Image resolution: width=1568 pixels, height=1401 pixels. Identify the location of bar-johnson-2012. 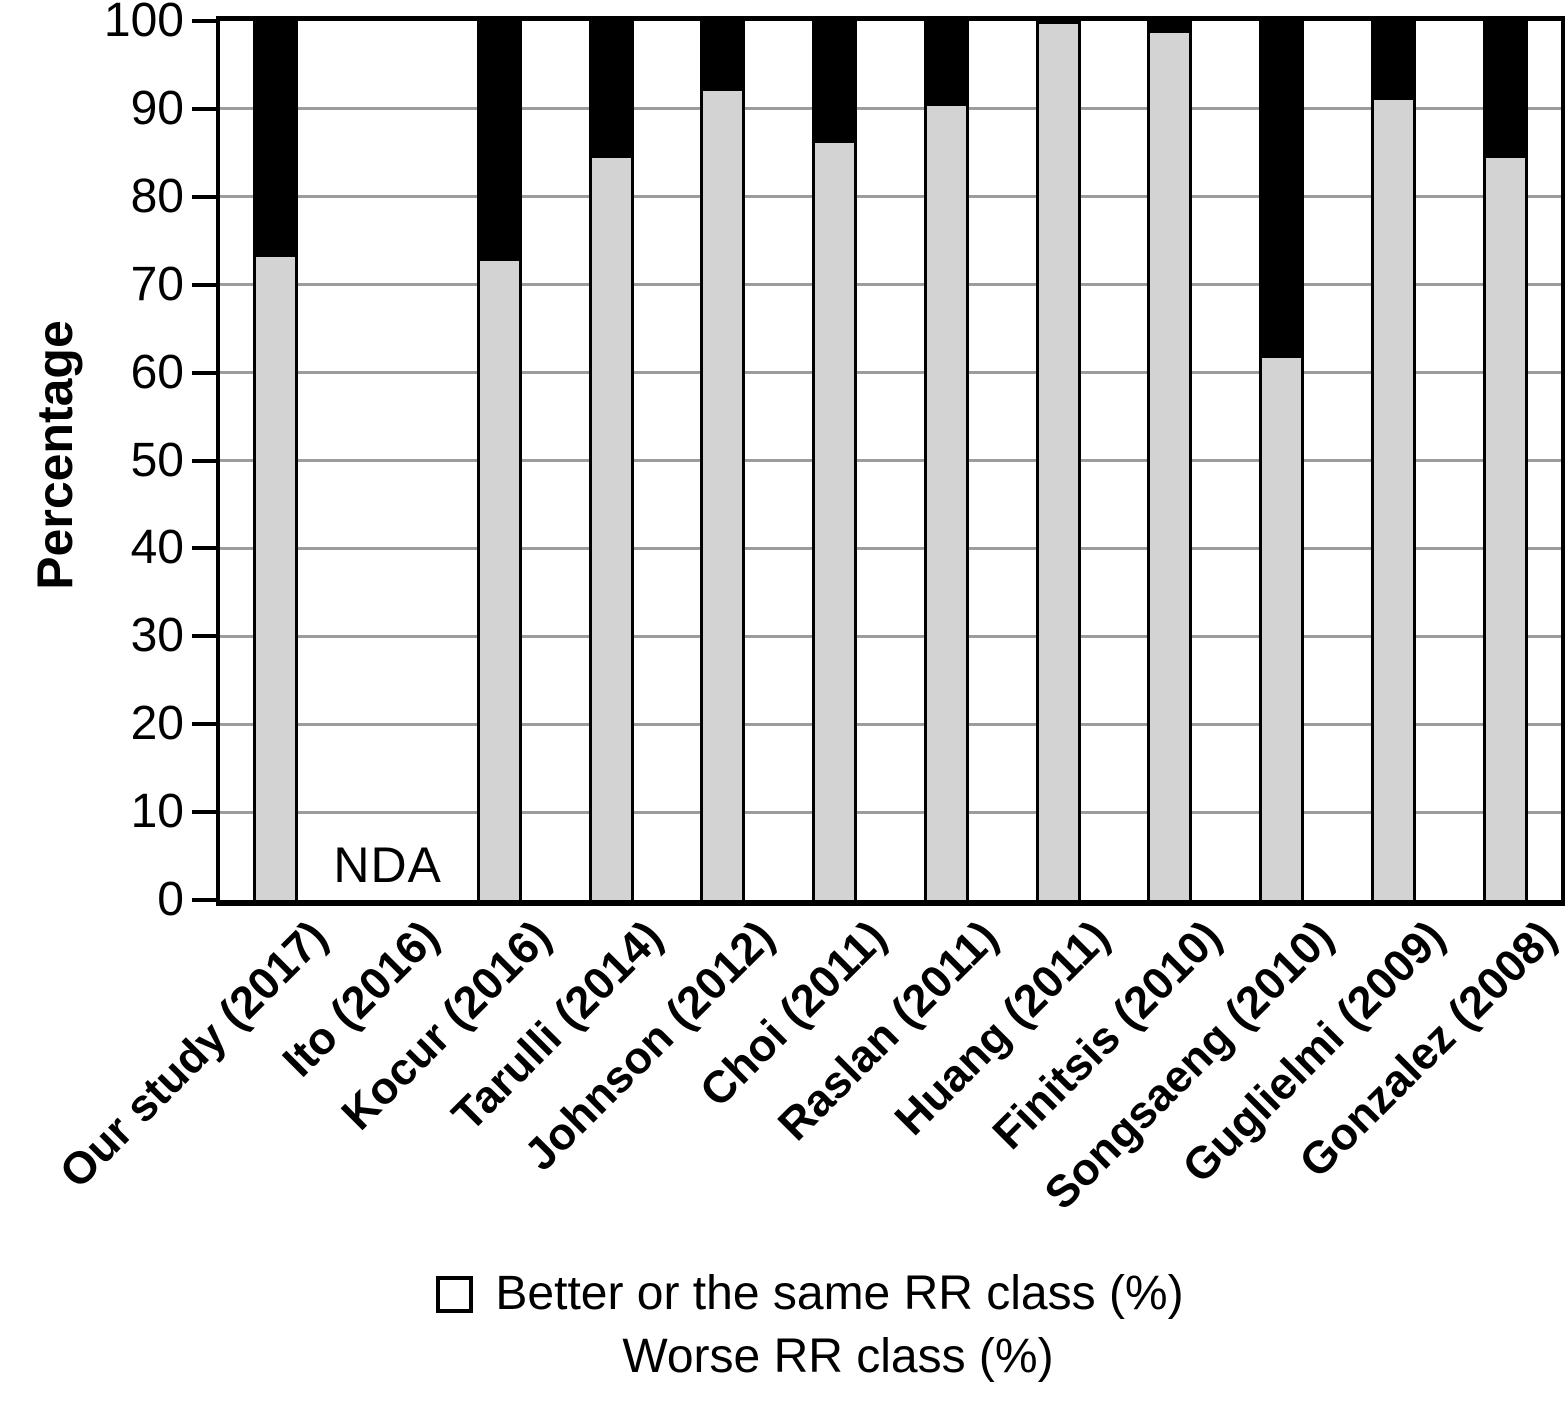
(723, 460).